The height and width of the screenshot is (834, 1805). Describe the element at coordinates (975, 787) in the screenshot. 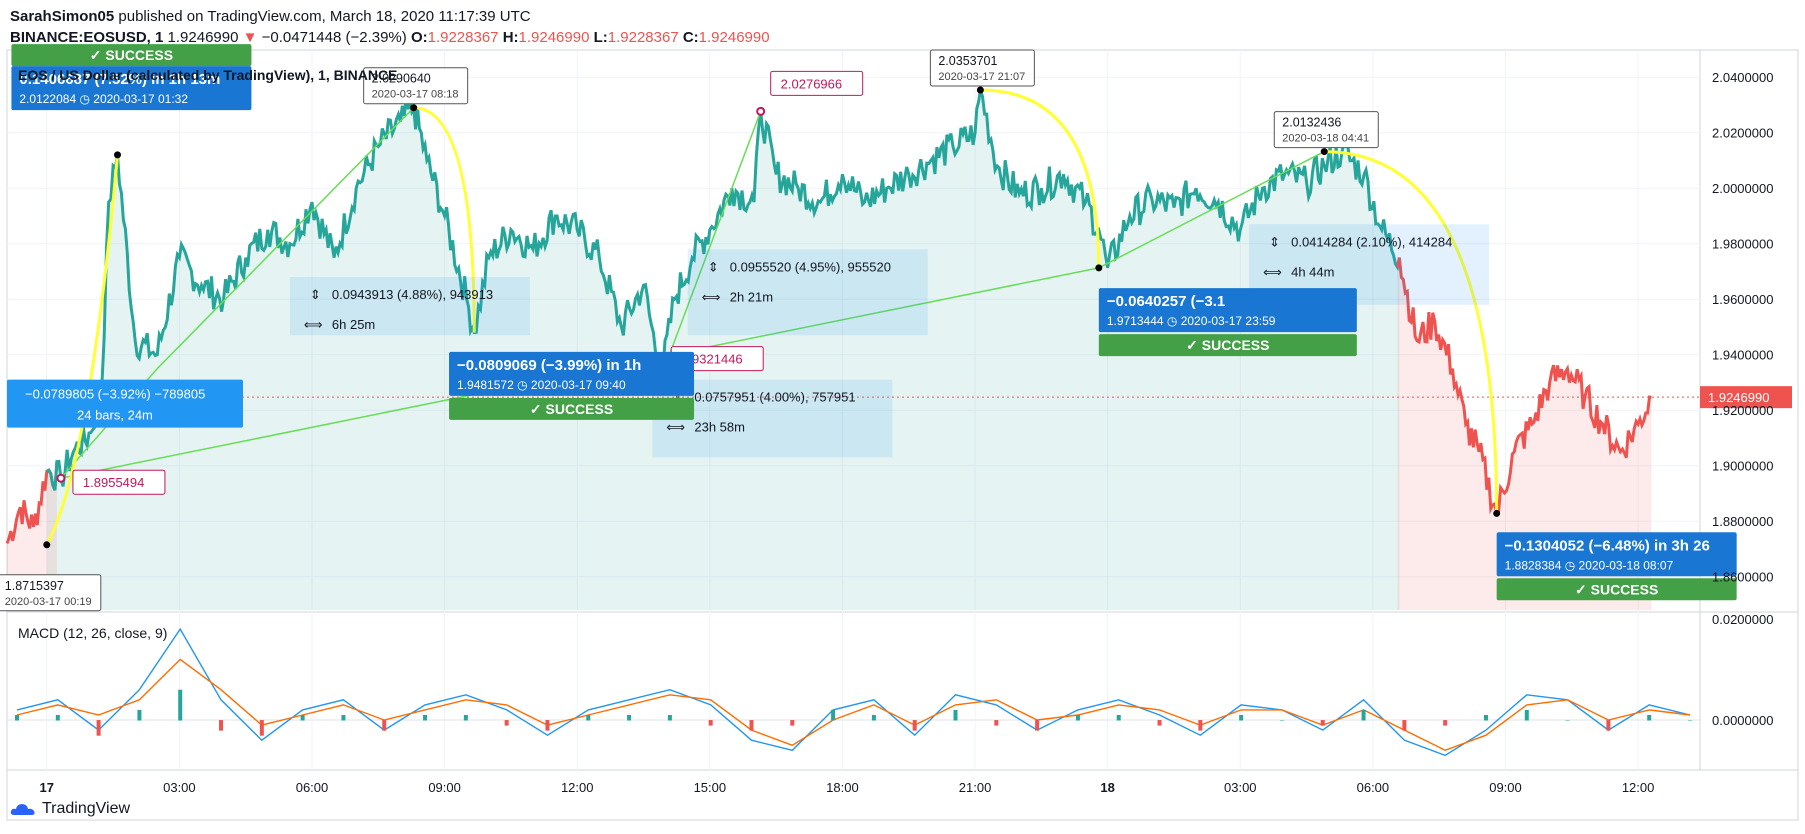

I see `x-tick-label: 21:00` at that location.